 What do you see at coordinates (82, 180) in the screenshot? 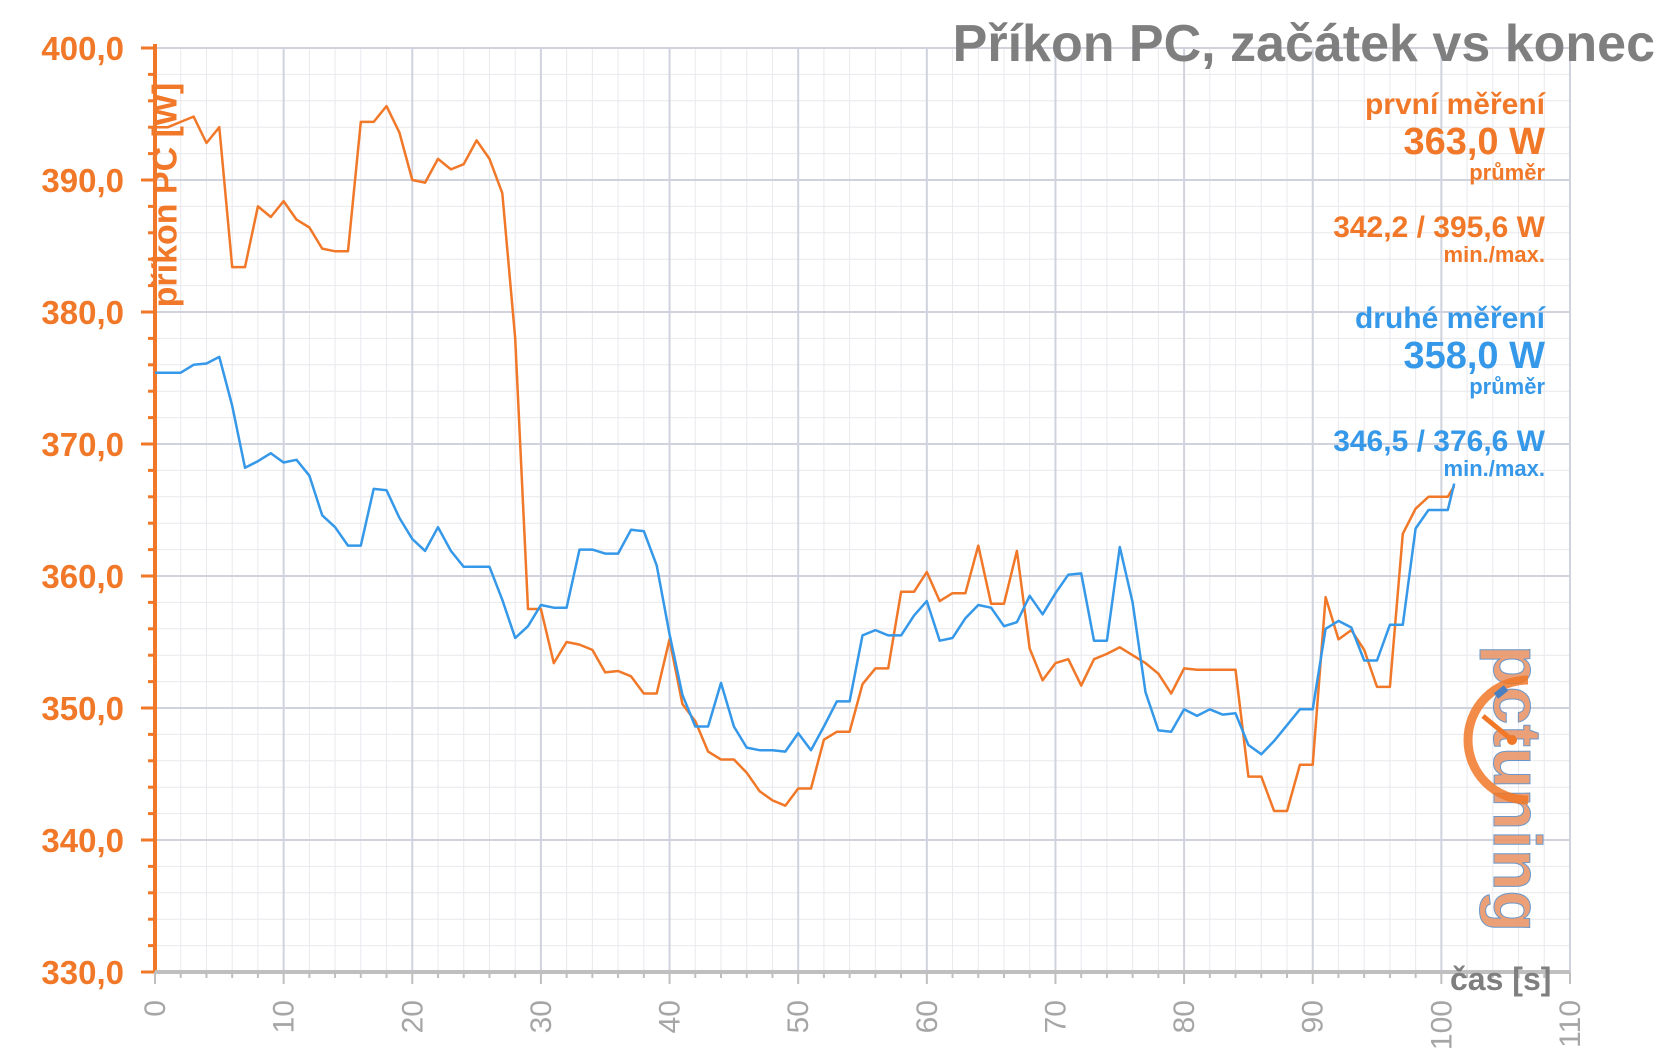
I see `y-tick-label: 390,0` at bounding box center [82, 180].